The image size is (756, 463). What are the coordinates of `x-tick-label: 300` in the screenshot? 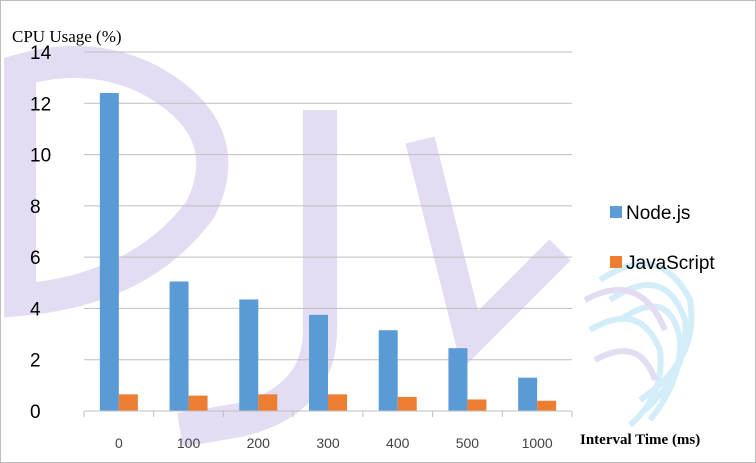 It's located at (328, 443).